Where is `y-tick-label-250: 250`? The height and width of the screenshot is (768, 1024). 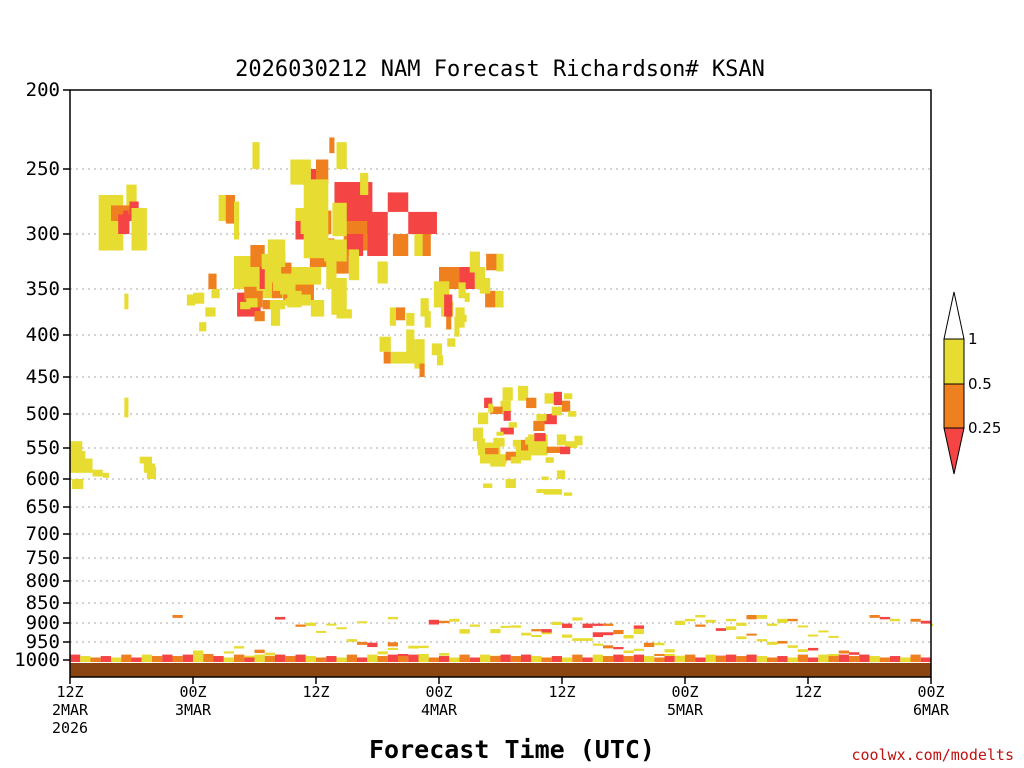 y-tick-label-250: 250 is located at coordinates (43, 169).